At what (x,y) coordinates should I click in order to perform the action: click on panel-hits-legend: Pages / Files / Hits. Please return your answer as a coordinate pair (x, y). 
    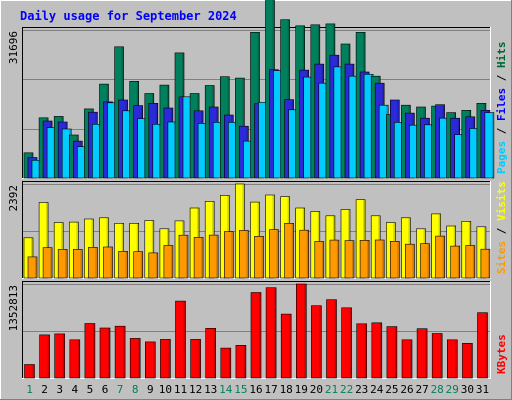
    Looking at the image, I should click on (501, 108).